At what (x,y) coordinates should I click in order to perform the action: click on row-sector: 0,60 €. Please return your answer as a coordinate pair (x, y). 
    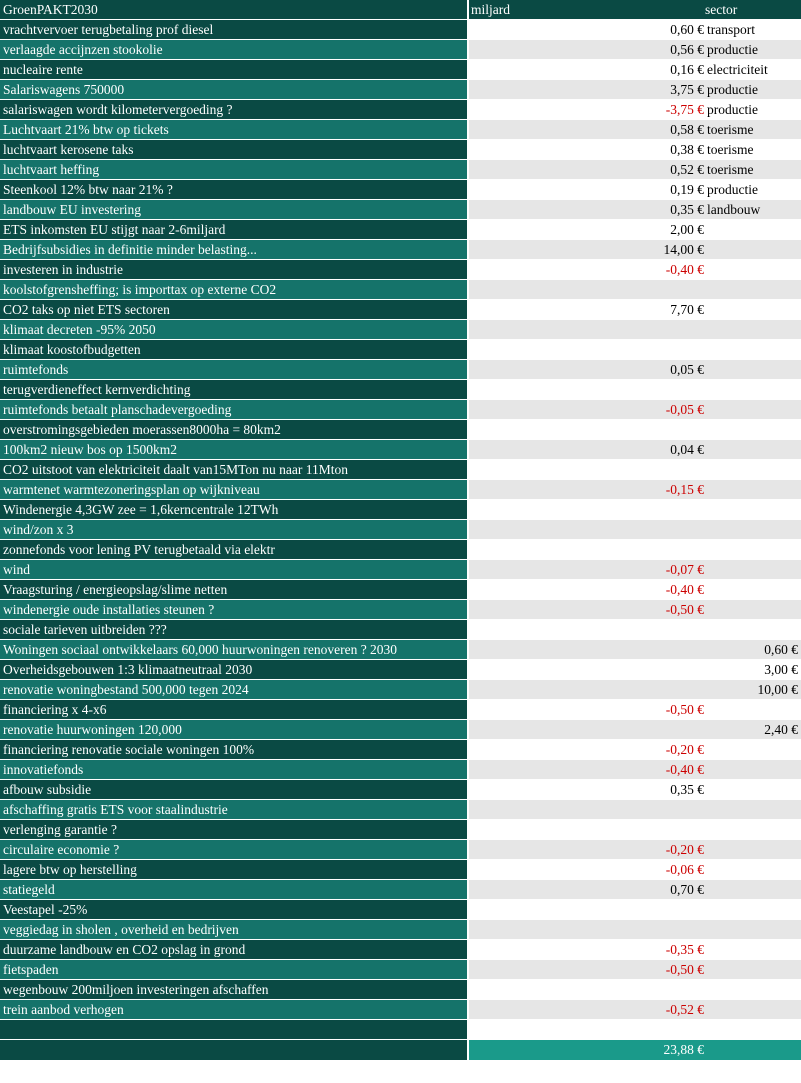
    Looking at the image, I should click on (753, 649).